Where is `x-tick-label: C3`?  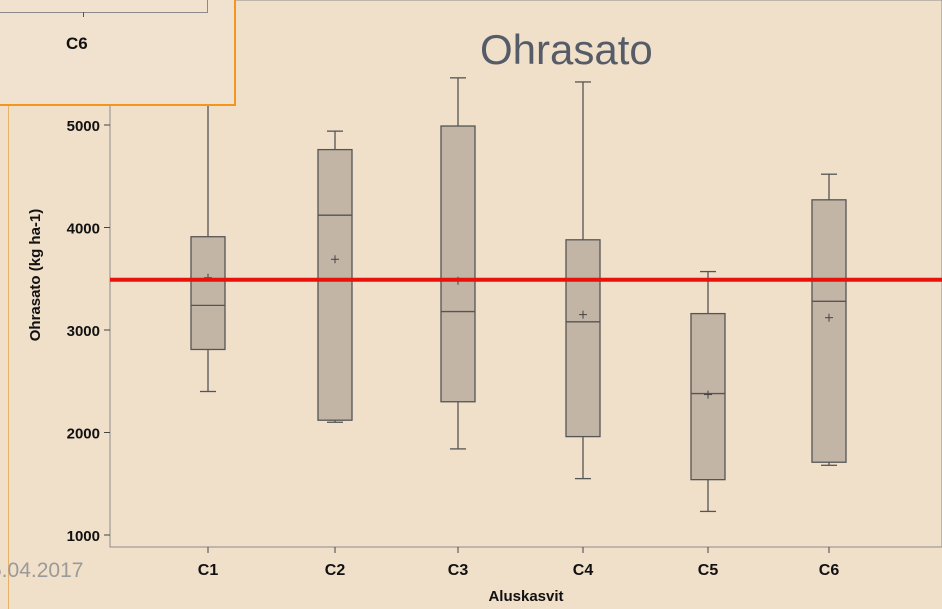
x-tick-label: C3 is located at coordinates (458, 570).